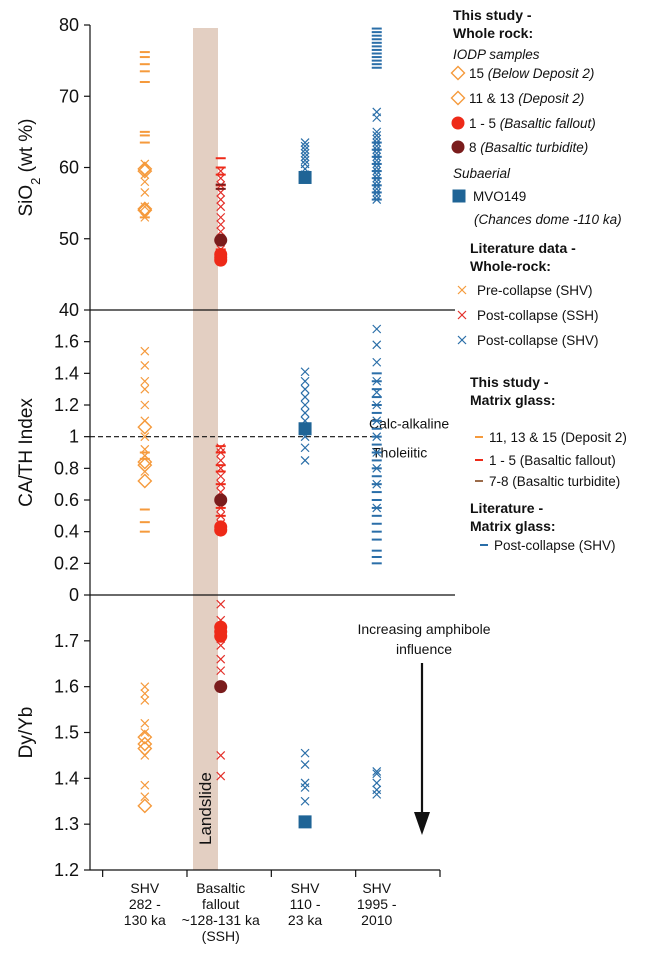 This screenshot has width=647, height=955. What do you see at coordinates (66, 405) in the screenshot?
I see `panel-1-y-tick-label-6: 1.2` at bounding box center [66, 405].